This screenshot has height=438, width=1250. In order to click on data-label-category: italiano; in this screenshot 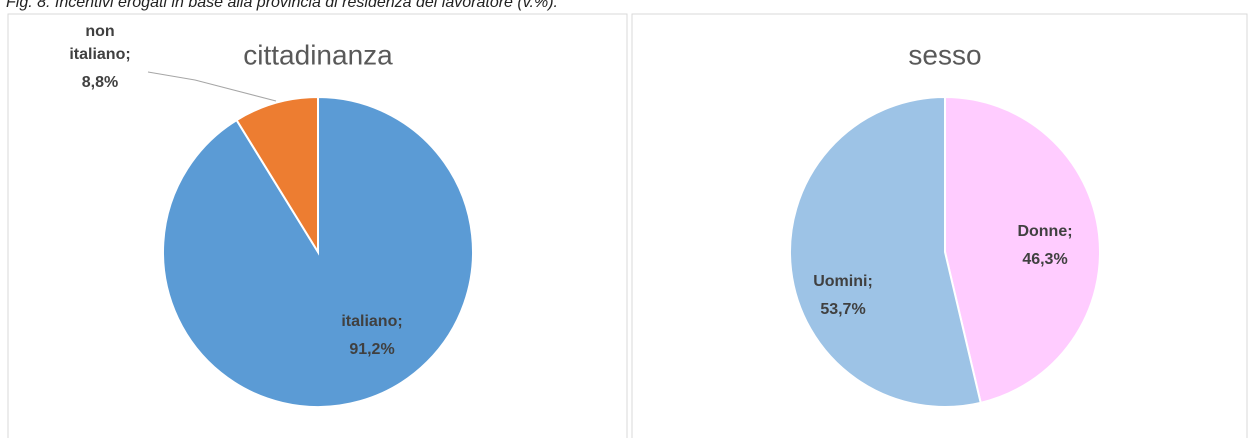, I will do `click(371, 321)`.